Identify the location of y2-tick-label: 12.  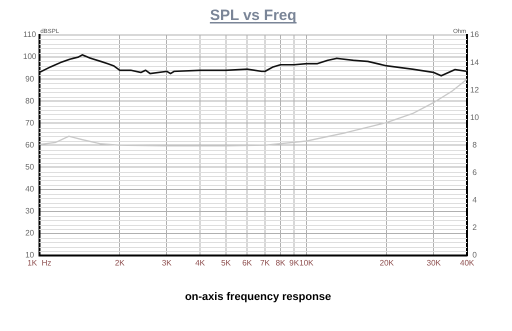
(475, 89).